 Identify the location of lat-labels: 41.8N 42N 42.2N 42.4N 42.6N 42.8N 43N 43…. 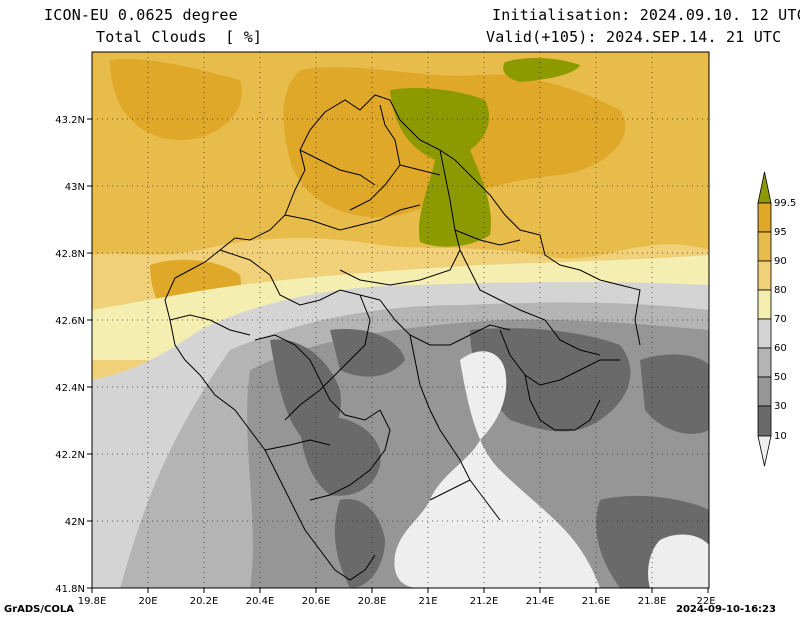
(70, 355).